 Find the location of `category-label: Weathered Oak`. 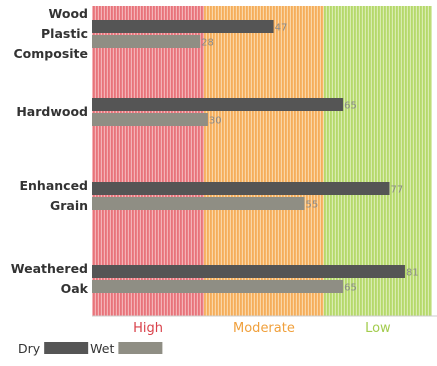

category-label: Weathered Oak is located at coordinates (50, 278).